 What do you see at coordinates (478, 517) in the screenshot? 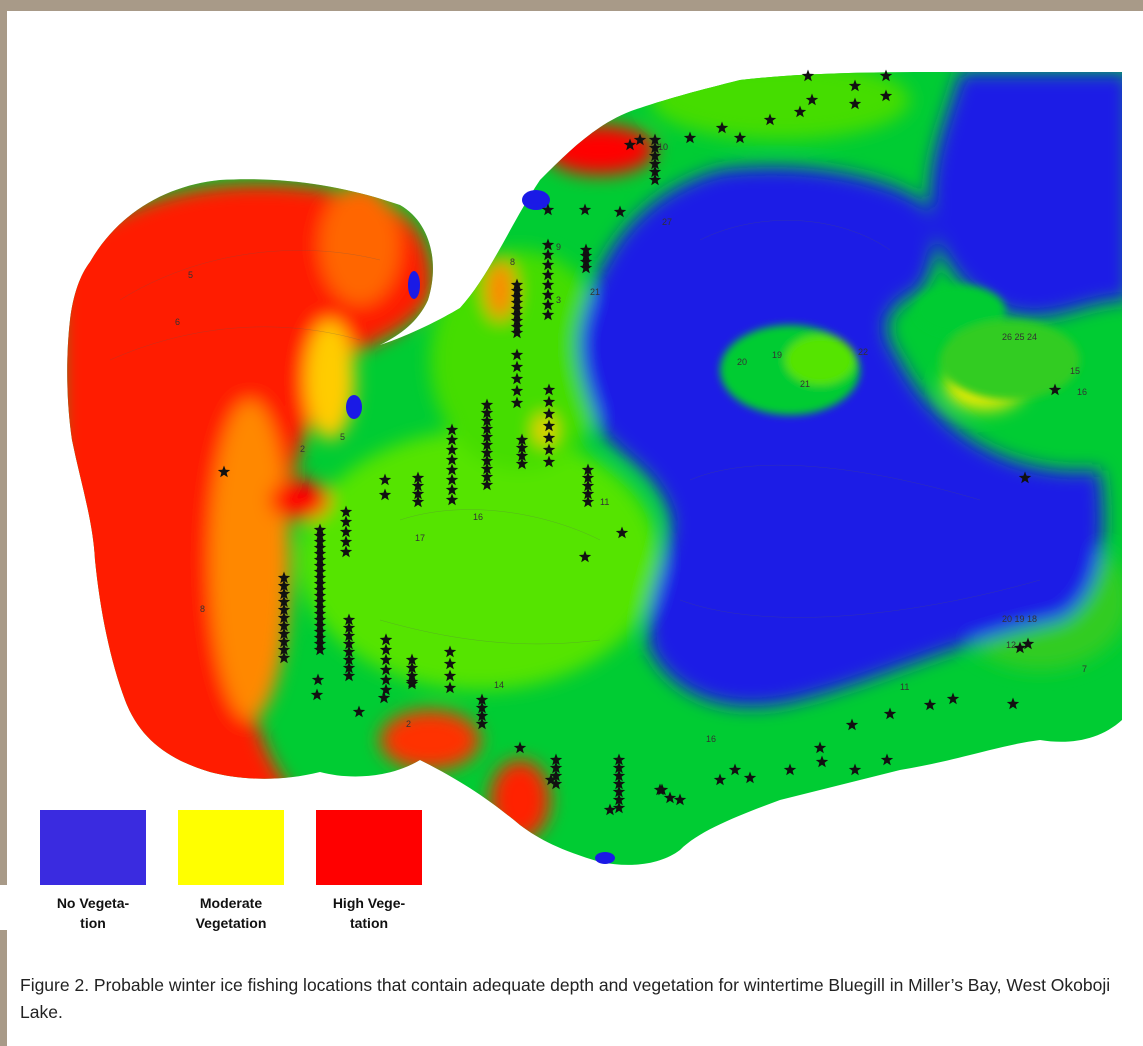
I see `svg-text: 16` at bounding box center [478, 517].